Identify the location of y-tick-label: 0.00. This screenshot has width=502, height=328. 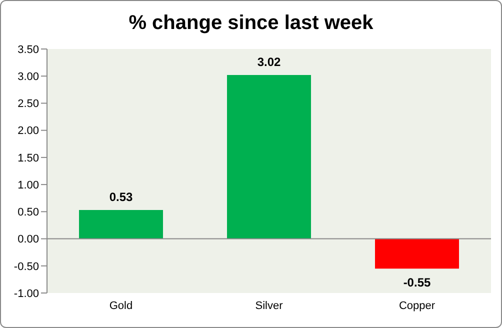
(28, 240).